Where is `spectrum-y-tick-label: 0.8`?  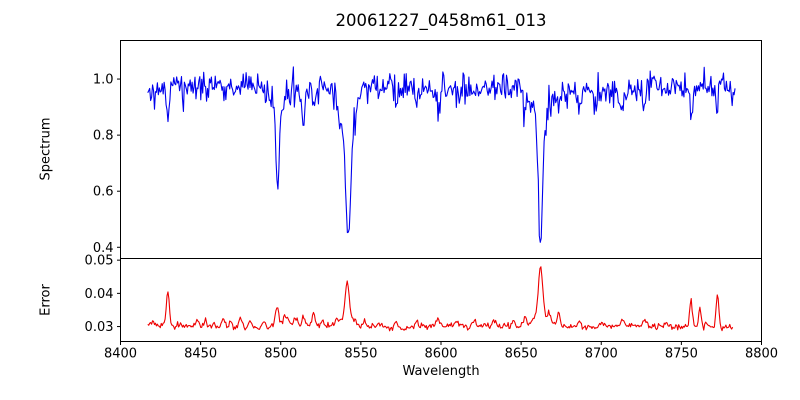 spectrum-y-tick-label: 0.8 is located at coordinates (103, 136).